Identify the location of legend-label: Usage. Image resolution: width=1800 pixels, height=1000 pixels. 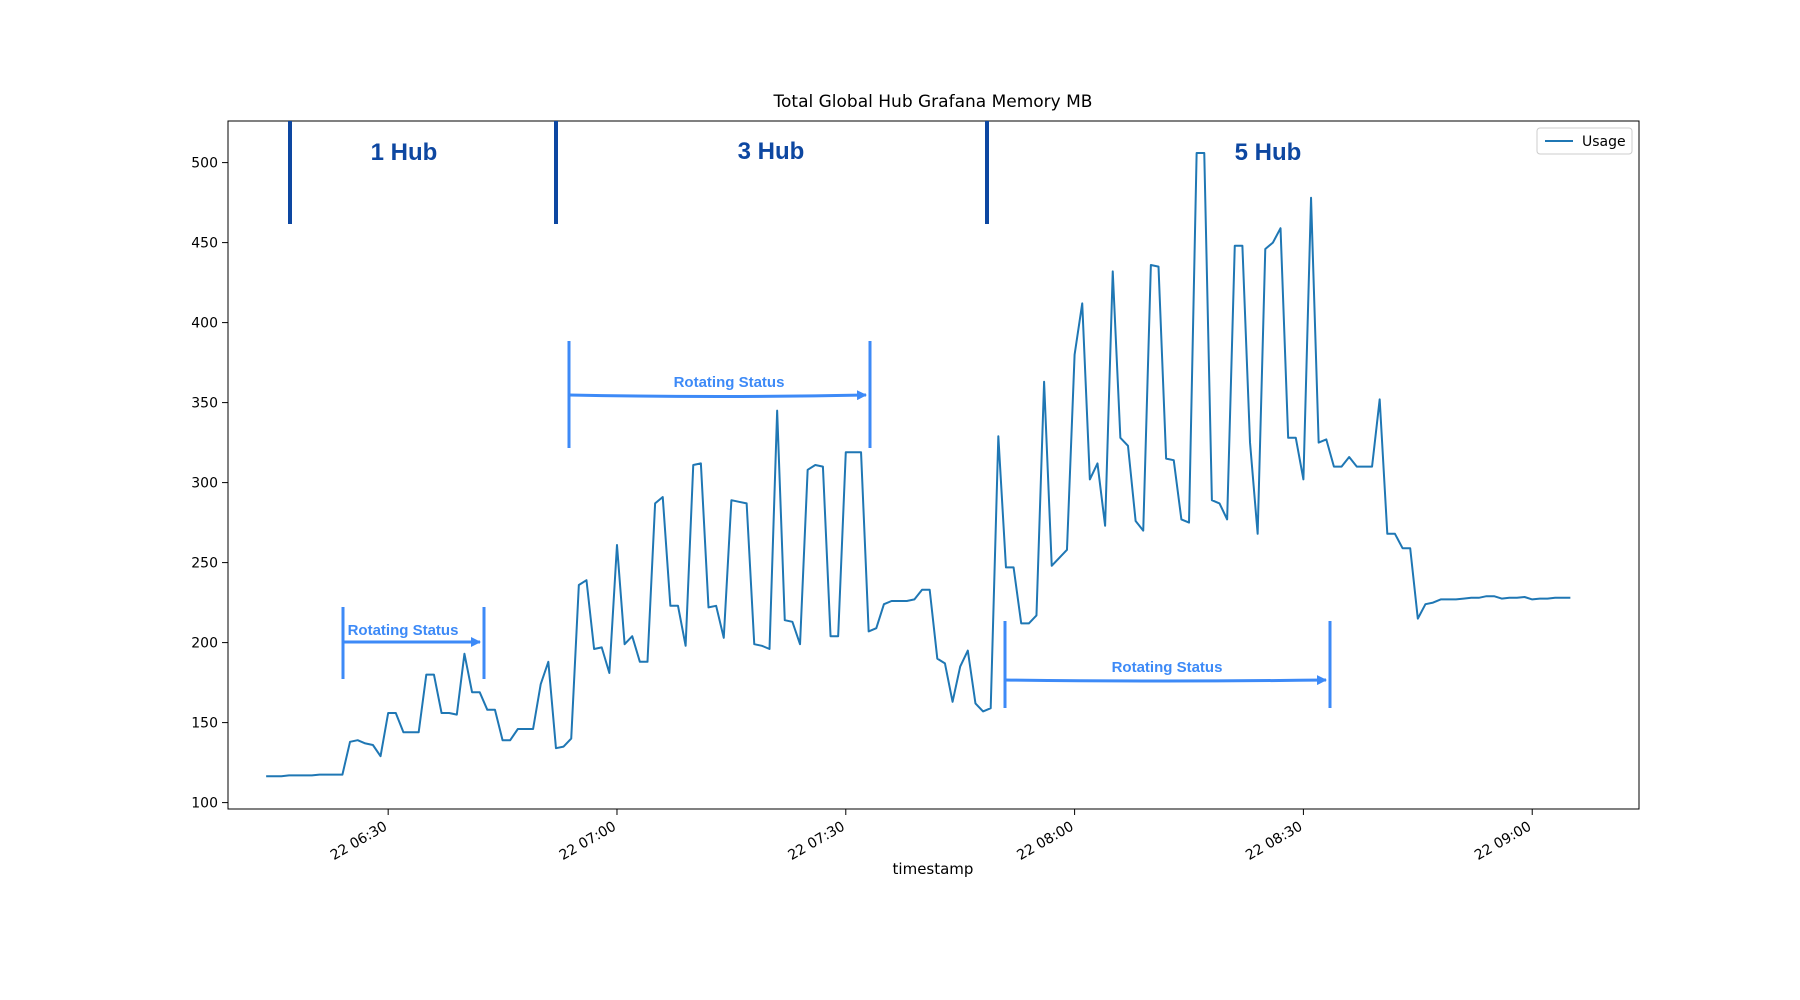
(1604, 142).